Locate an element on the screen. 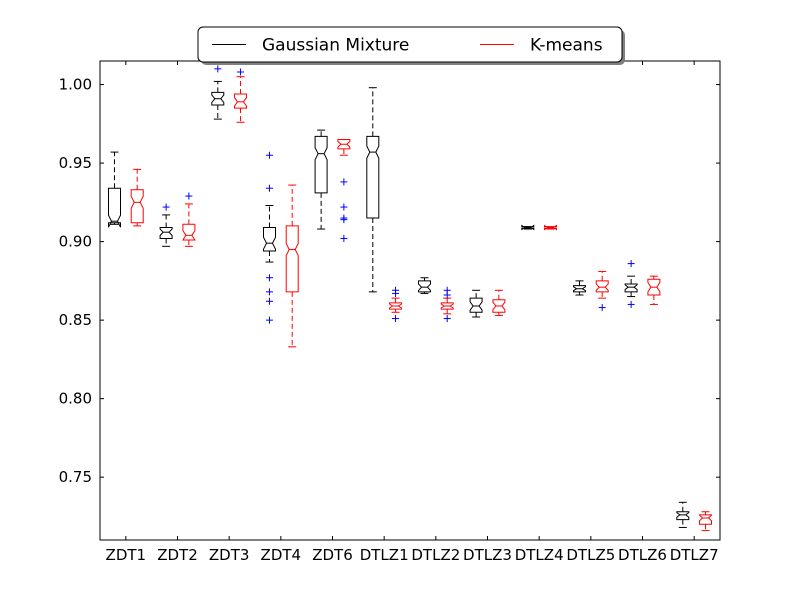 The height and width of the screenshot is (600, 800). box-gaussian-mixture-dtlz4 is located at coordinates (528, 227).